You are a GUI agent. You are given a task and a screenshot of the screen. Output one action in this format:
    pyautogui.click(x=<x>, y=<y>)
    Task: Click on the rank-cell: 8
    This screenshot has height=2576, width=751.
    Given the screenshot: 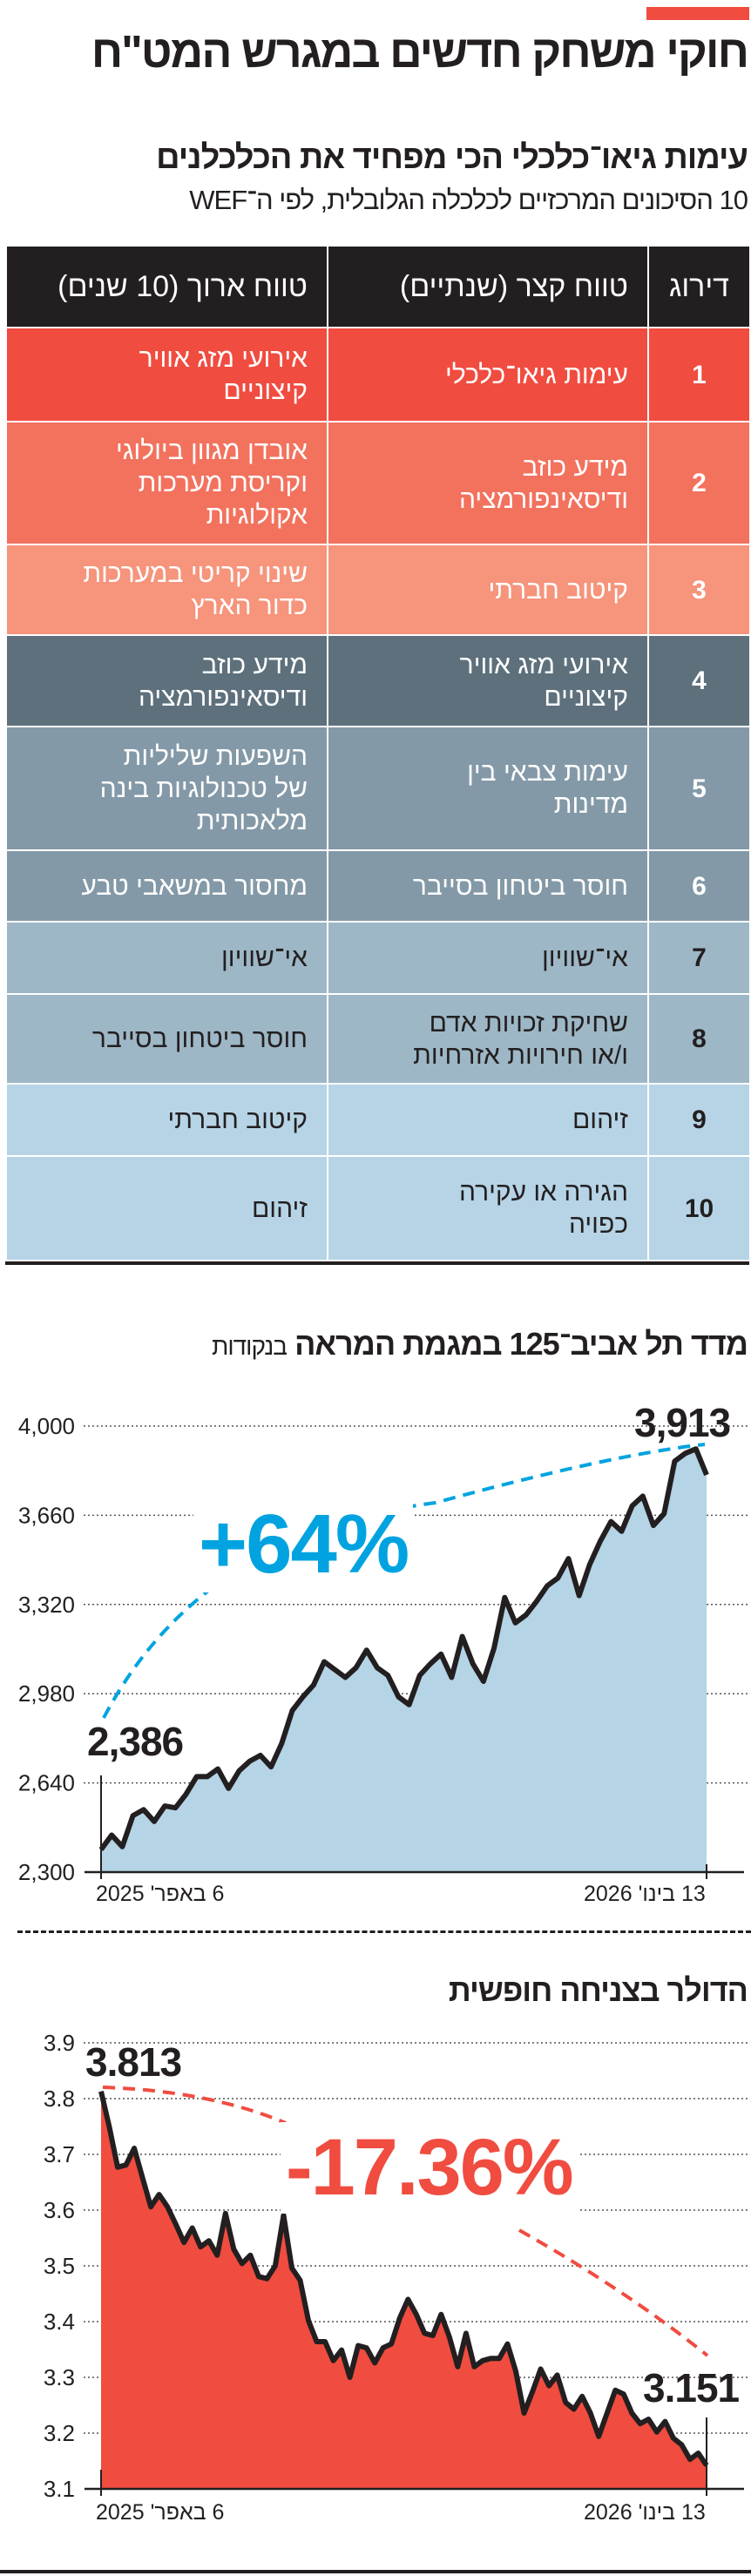 What is the action you would take?
    pyautogui.click(x=699, y=1039)
    